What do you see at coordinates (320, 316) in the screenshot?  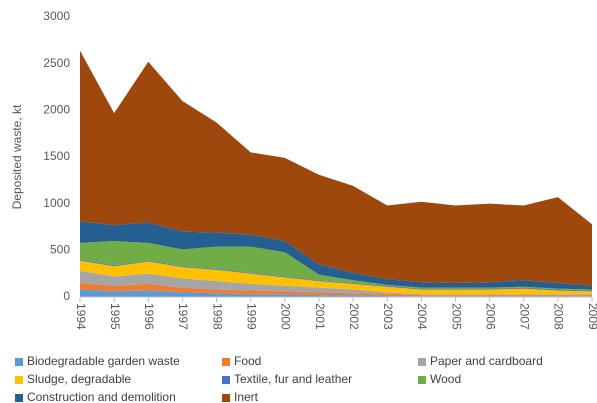 I see `x-tick-label: 2001` at bounding box center [320, 316].